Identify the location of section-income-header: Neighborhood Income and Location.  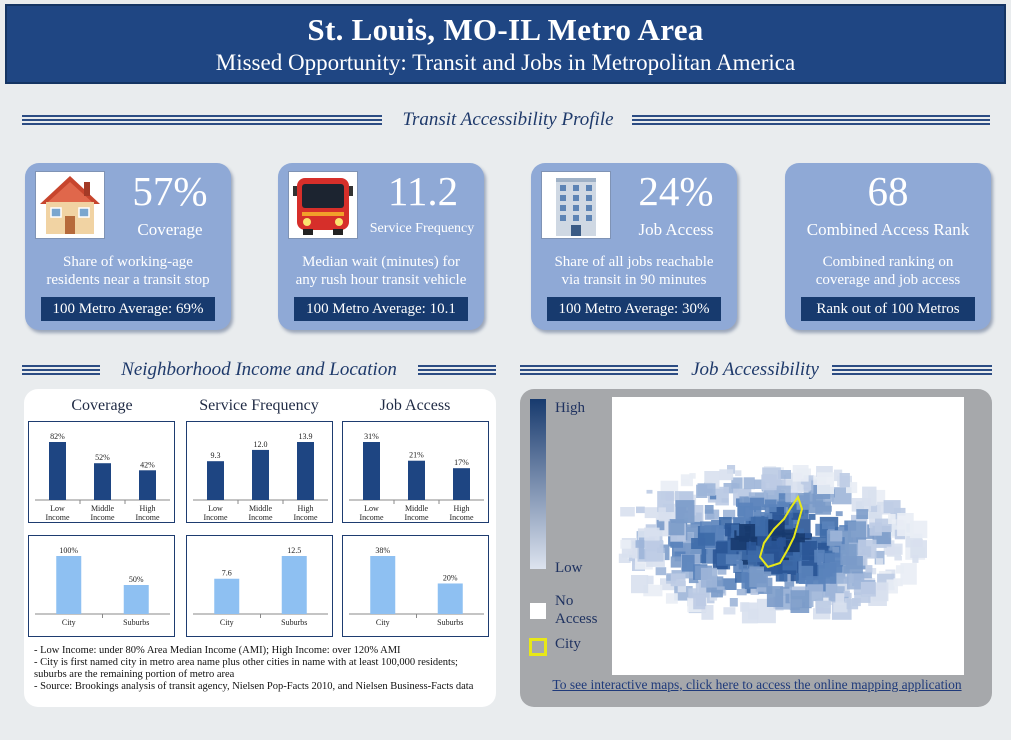
(259, 371).